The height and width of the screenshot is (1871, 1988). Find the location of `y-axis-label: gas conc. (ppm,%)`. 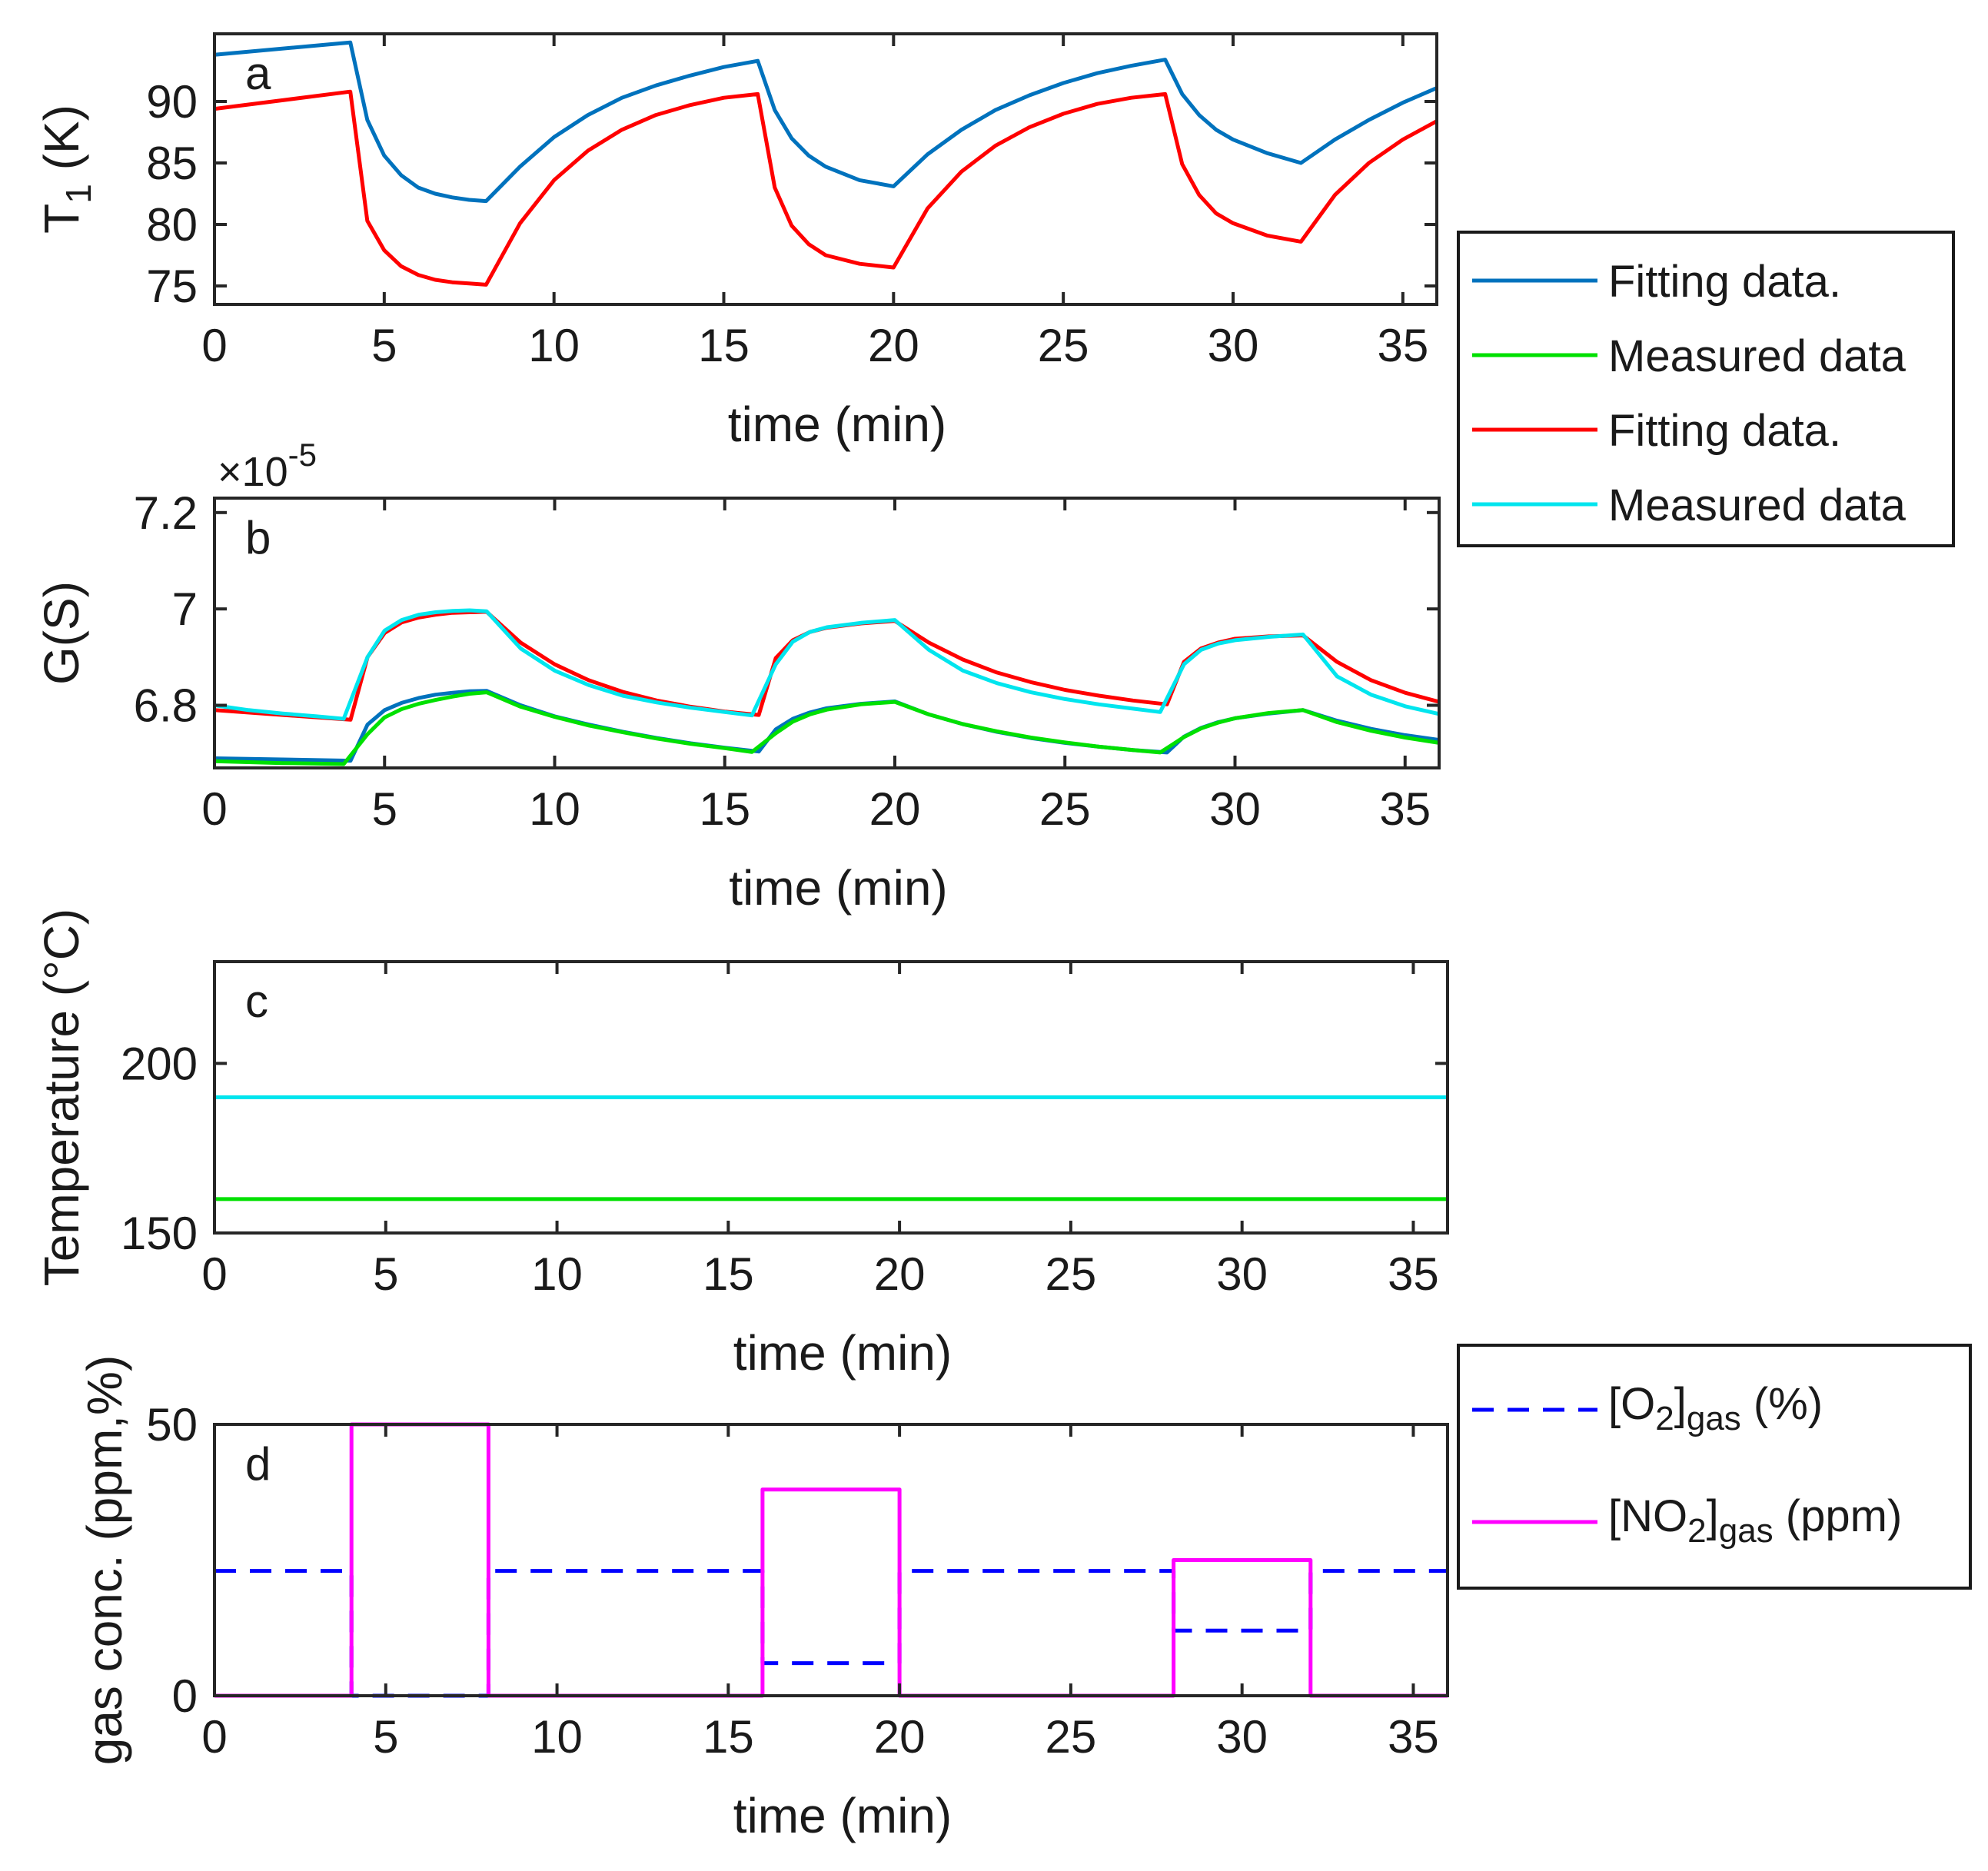

y-axis-label: gas conc. (ppm,%) is located at coordinates (104, 1560).